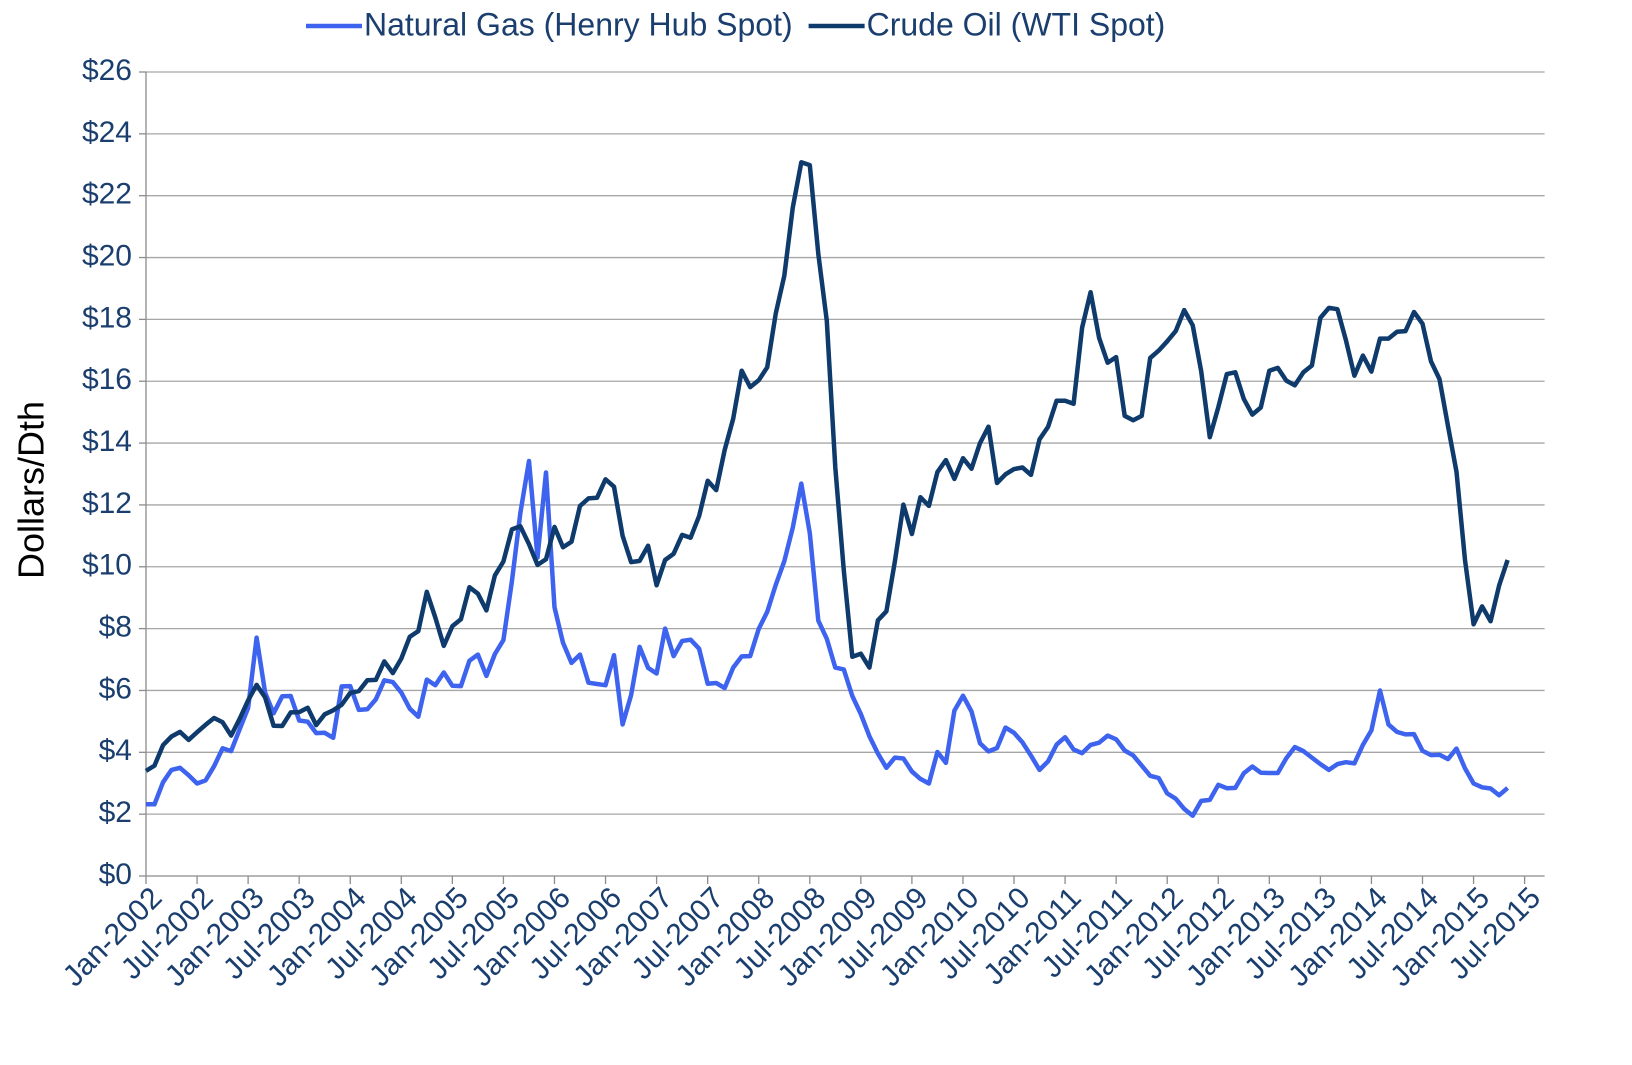 The height and width of the screenshot is (1065, 1632). What do you see at coordinates (578, 24) in the screenshot?
I see `legend-label: Natural Gas (Henry Hub Spot)` at bounding box center [578, 24].